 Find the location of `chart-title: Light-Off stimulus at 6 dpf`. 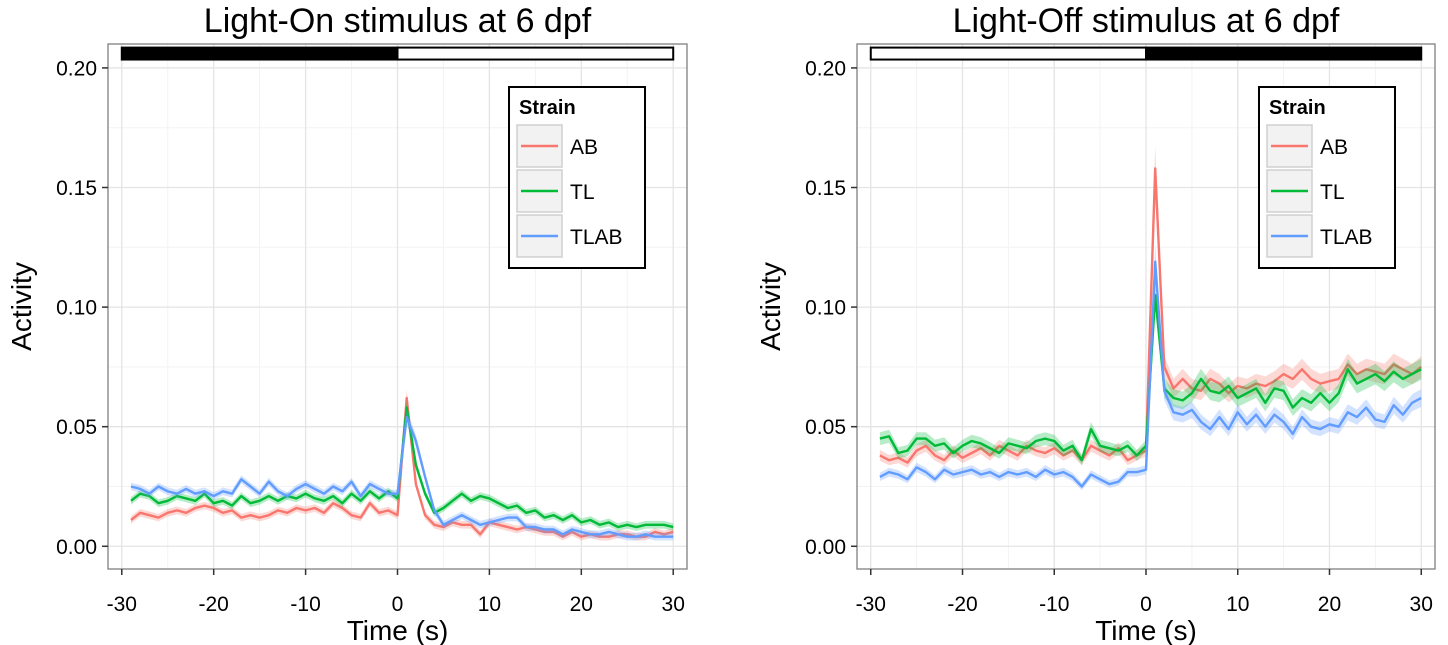

chart-title: Light-Off stimulus at 6 dpf is located at coordinates (1146, 21).